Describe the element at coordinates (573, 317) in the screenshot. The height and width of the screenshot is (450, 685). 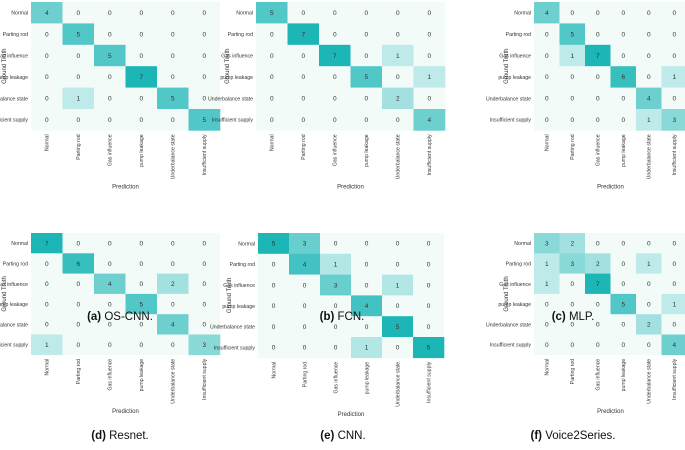
I see `caption-c: (c) MLP.` at that location.